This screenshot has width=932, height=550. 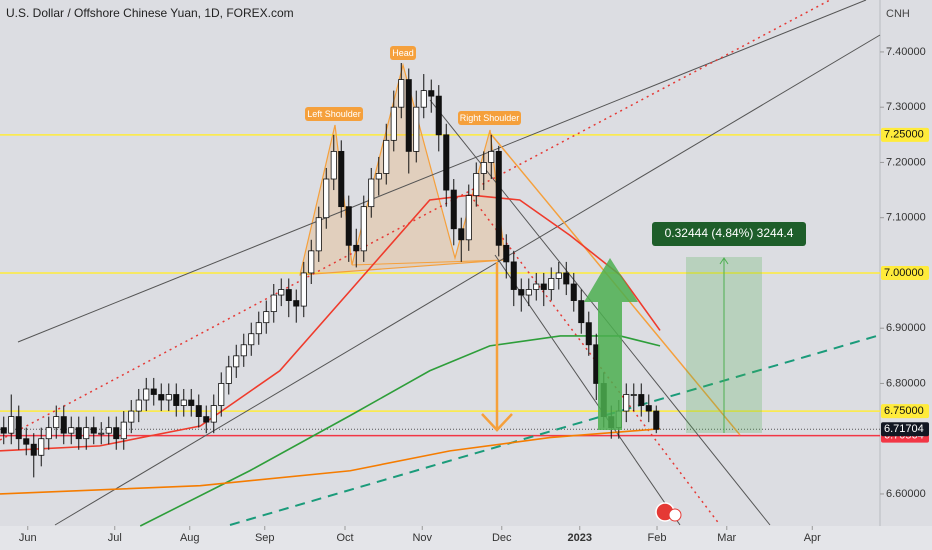 What do you see at coordinates (906, 494) in the screenshot?
I see `y-tick-label: 6.60000` at bounding box center [906, 494].